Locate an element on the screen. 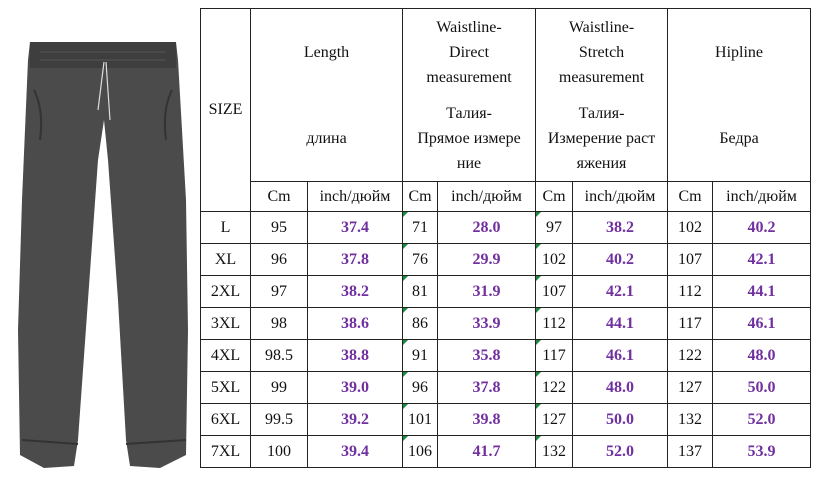 Image resolution: width=820 pixels, height=477 pixels. size-cell: 6XL is located at coordinates (225, 419).